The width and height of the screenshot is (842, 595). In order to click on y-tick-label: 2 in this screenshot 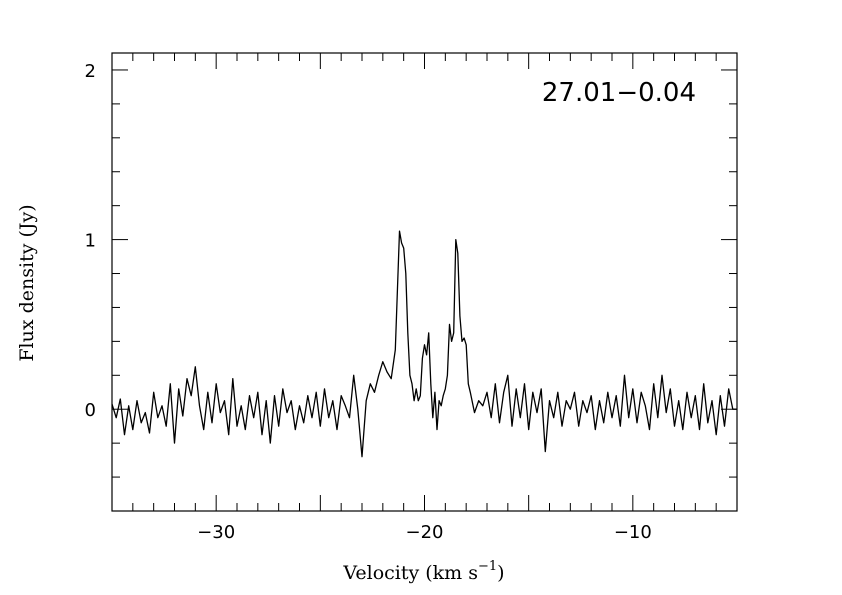, I will do `click(90, 71)`.